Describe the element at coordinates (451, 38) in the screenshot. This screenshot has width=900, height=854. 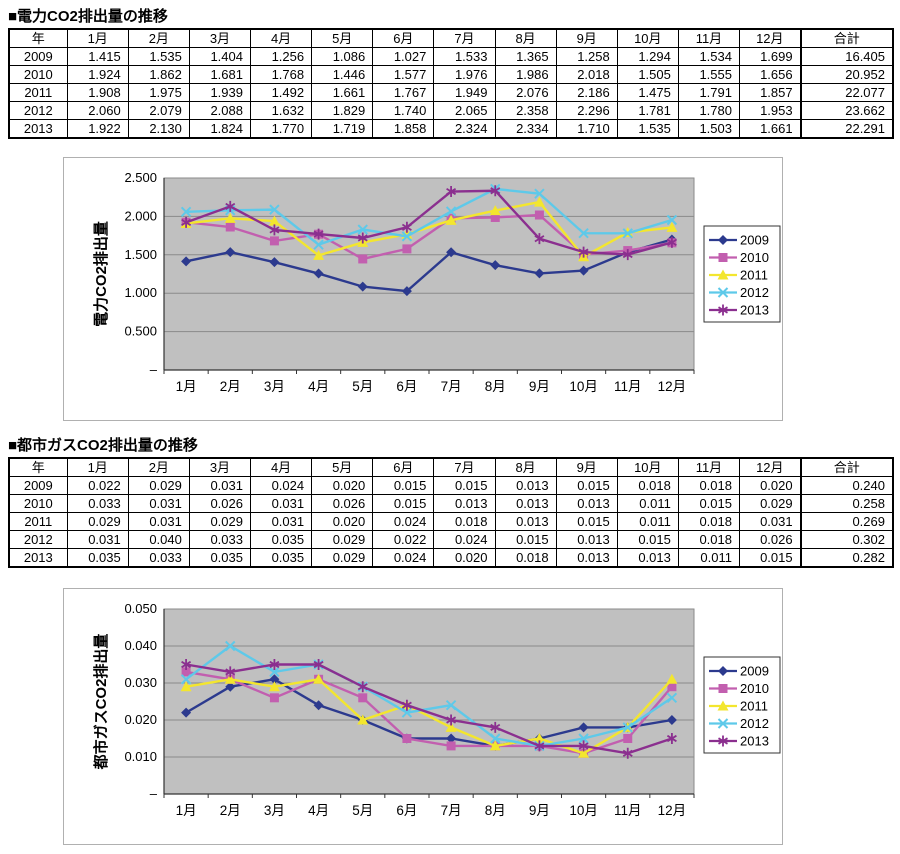
I see `header-row: 年 1月 2月 3月 4月 5月 6月 7月 8月 9月 10月 11月 12月 合計` at that location.